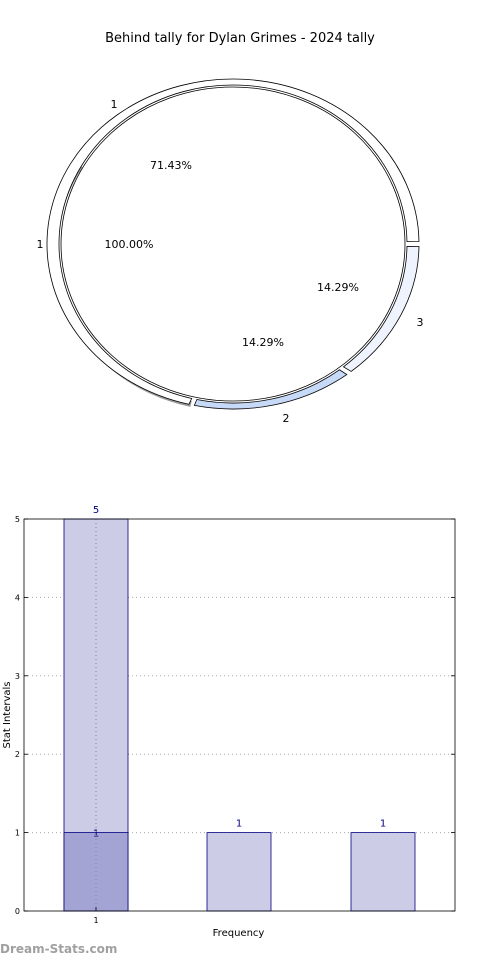 The width and height of the screenshot is (480, 960). I want to click on ytick-label-4: 4, so click(17, 597).